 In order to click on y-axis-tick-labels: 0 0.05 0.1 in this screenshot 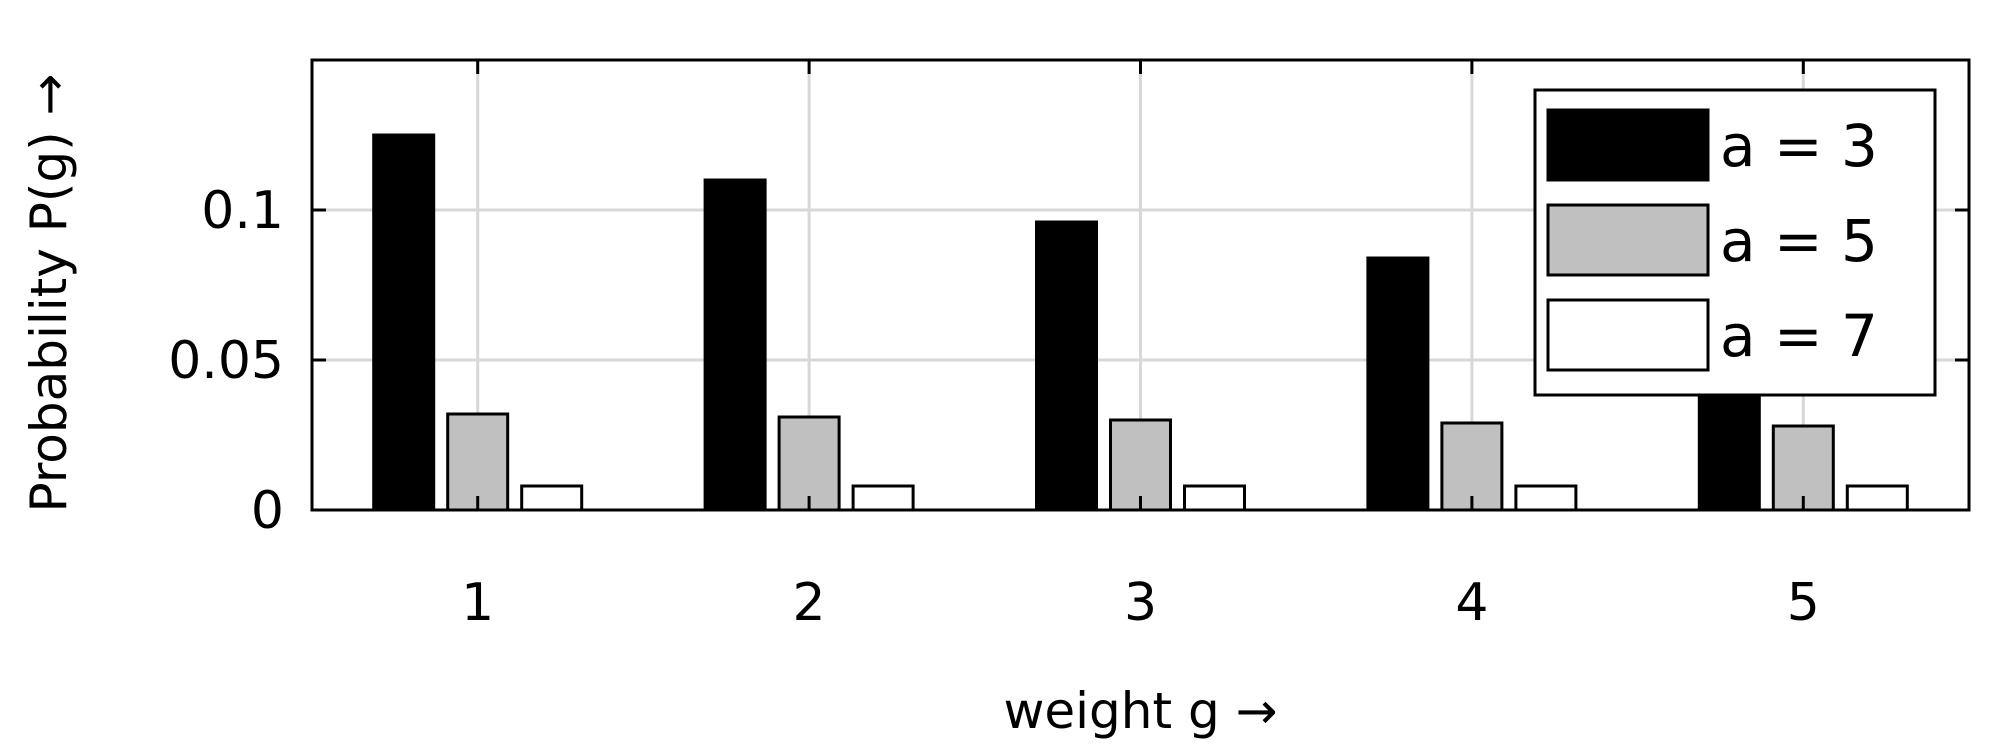, I will do `click(226, 361)`.